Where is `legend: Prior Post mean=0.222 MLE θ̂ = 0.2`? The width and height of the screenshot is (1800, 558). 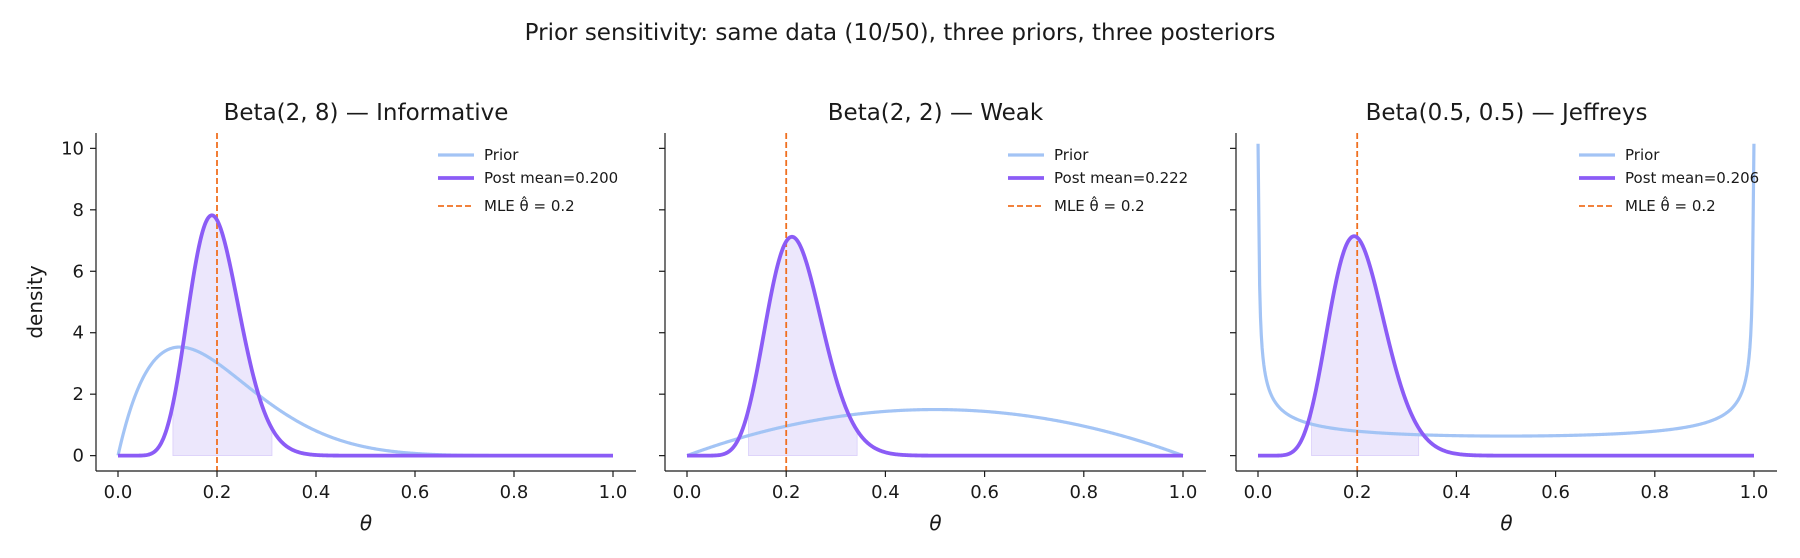 legend: Prior Post mean=0.222 MLE θ̂ = 0.2 is located at coordinates (1098, 180).